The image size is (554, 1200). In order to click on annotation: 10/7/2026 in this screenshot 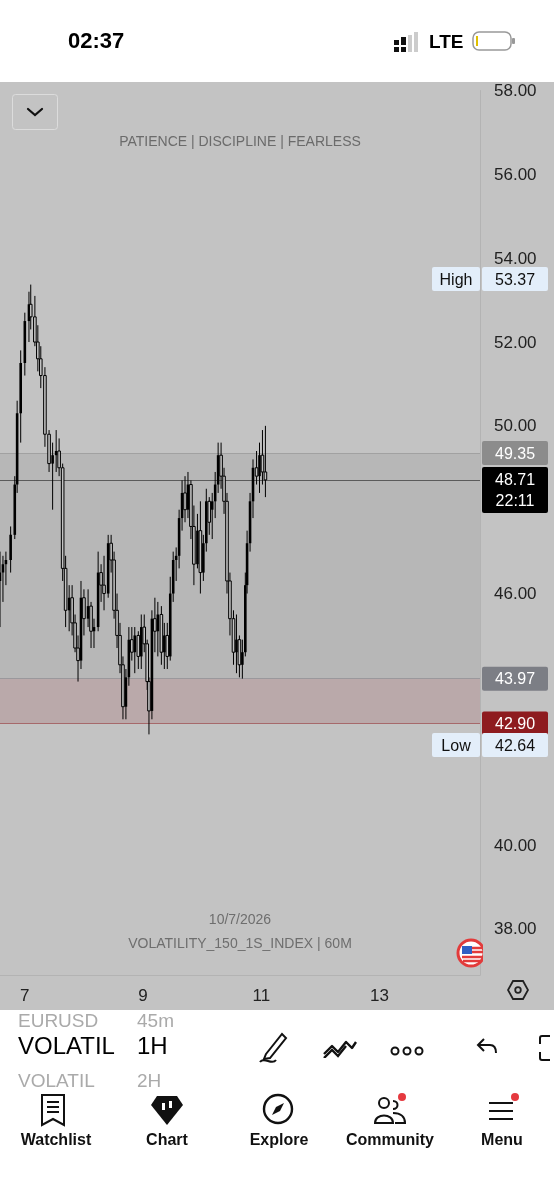, I will do `click(240, 919)`.